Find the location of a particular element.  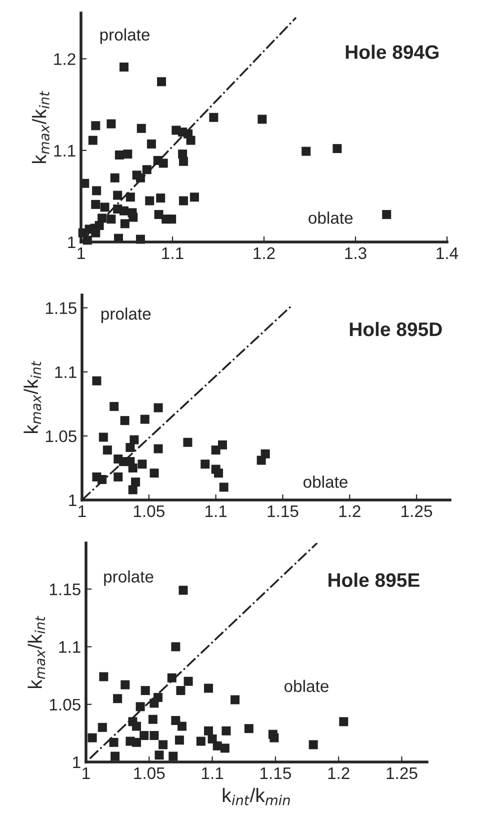

x-axis-title: k$_{int}$/k$_{min}$ is located at coordinates (256, 797).